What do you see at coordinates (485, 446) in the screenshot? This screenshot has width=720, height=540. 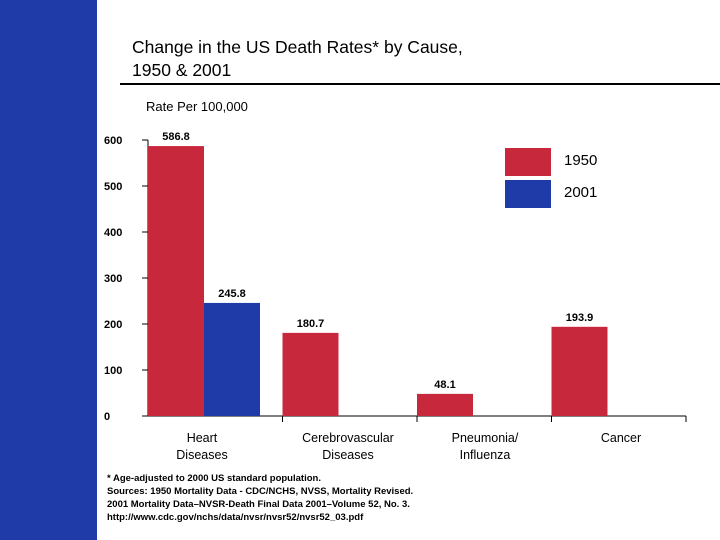 I see `category-label-pneumonia: Pneumonia/ Influenza` at bounding box center [485, 446].